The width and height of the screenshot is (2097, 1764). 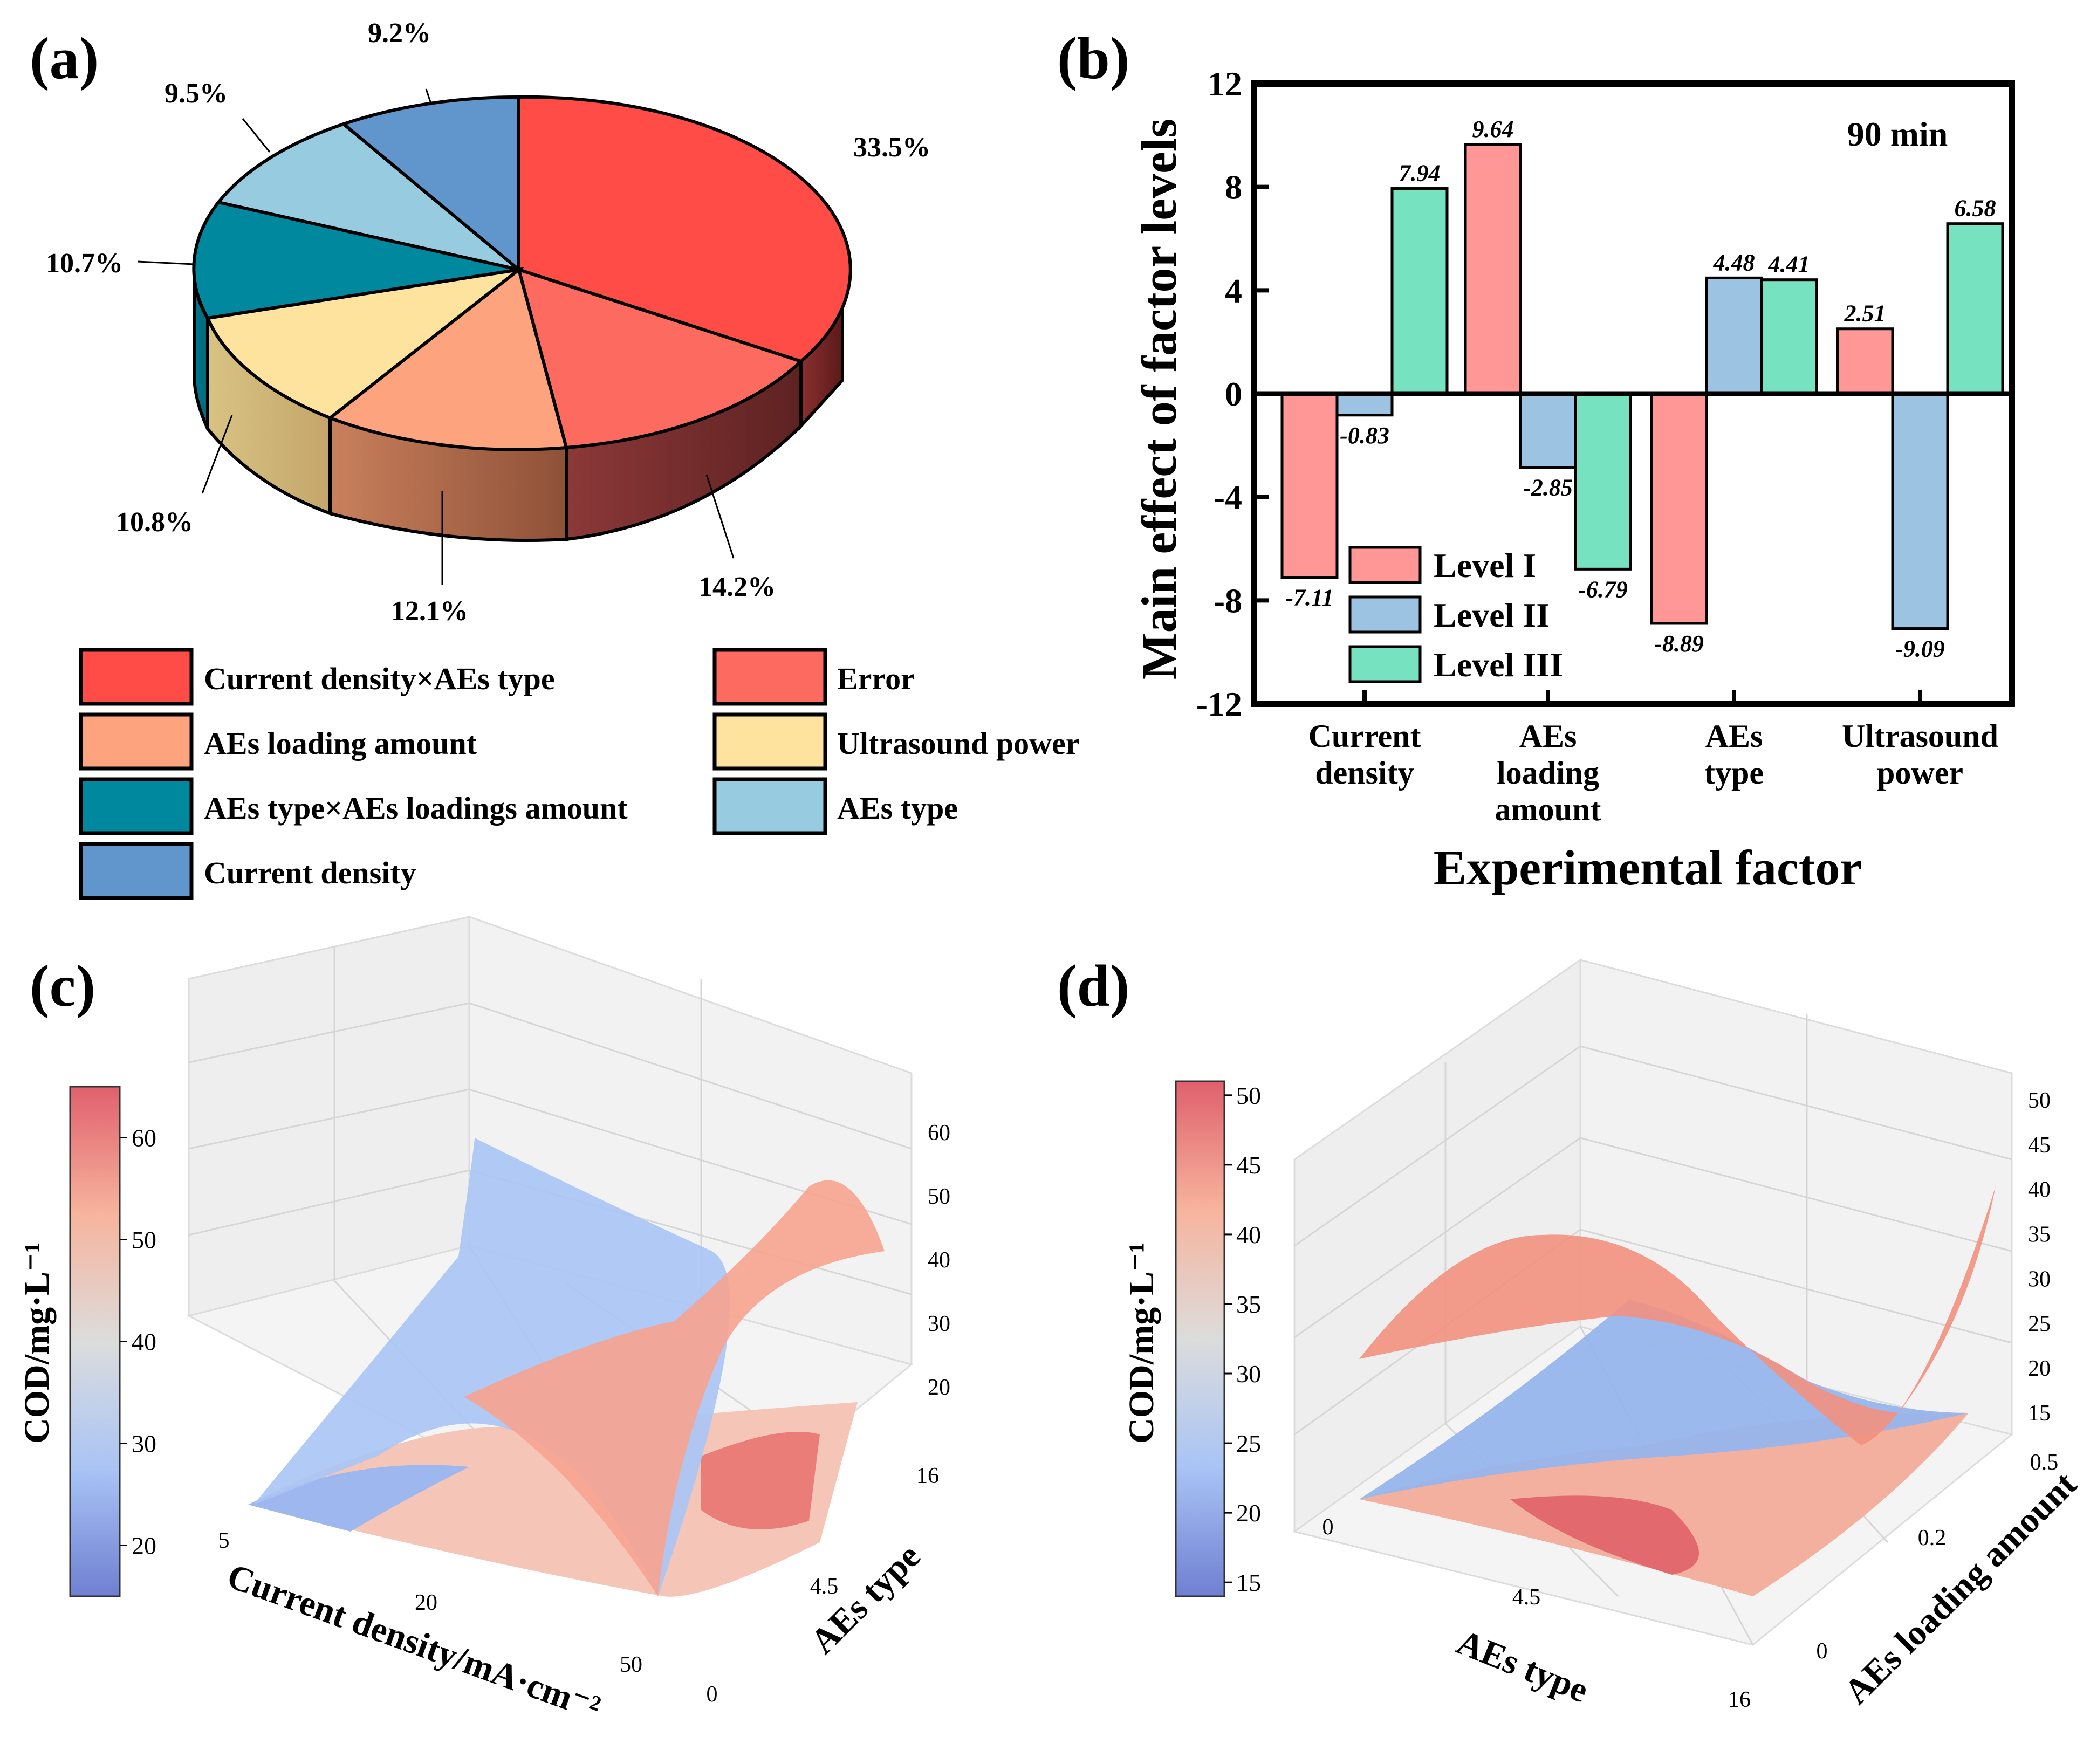 What do you see at coordinates (1789, 265) in the screenshot?
I see `bar-value-label: 4.41` at bounding box center [1789, 265].